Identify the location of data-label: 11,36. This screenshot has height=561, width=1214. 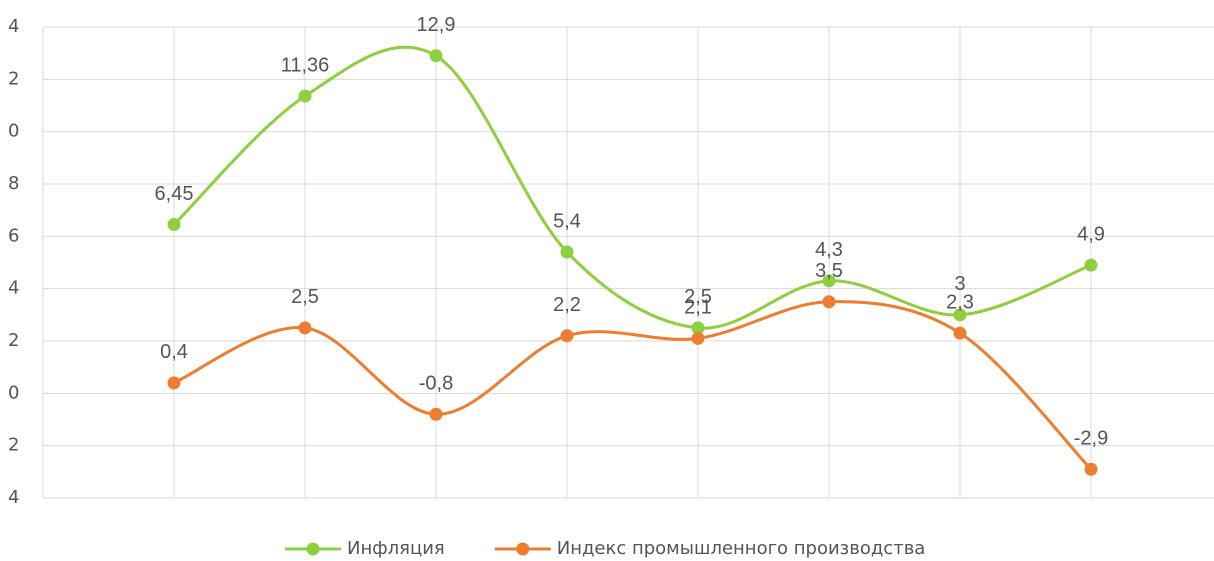
(305, 65).